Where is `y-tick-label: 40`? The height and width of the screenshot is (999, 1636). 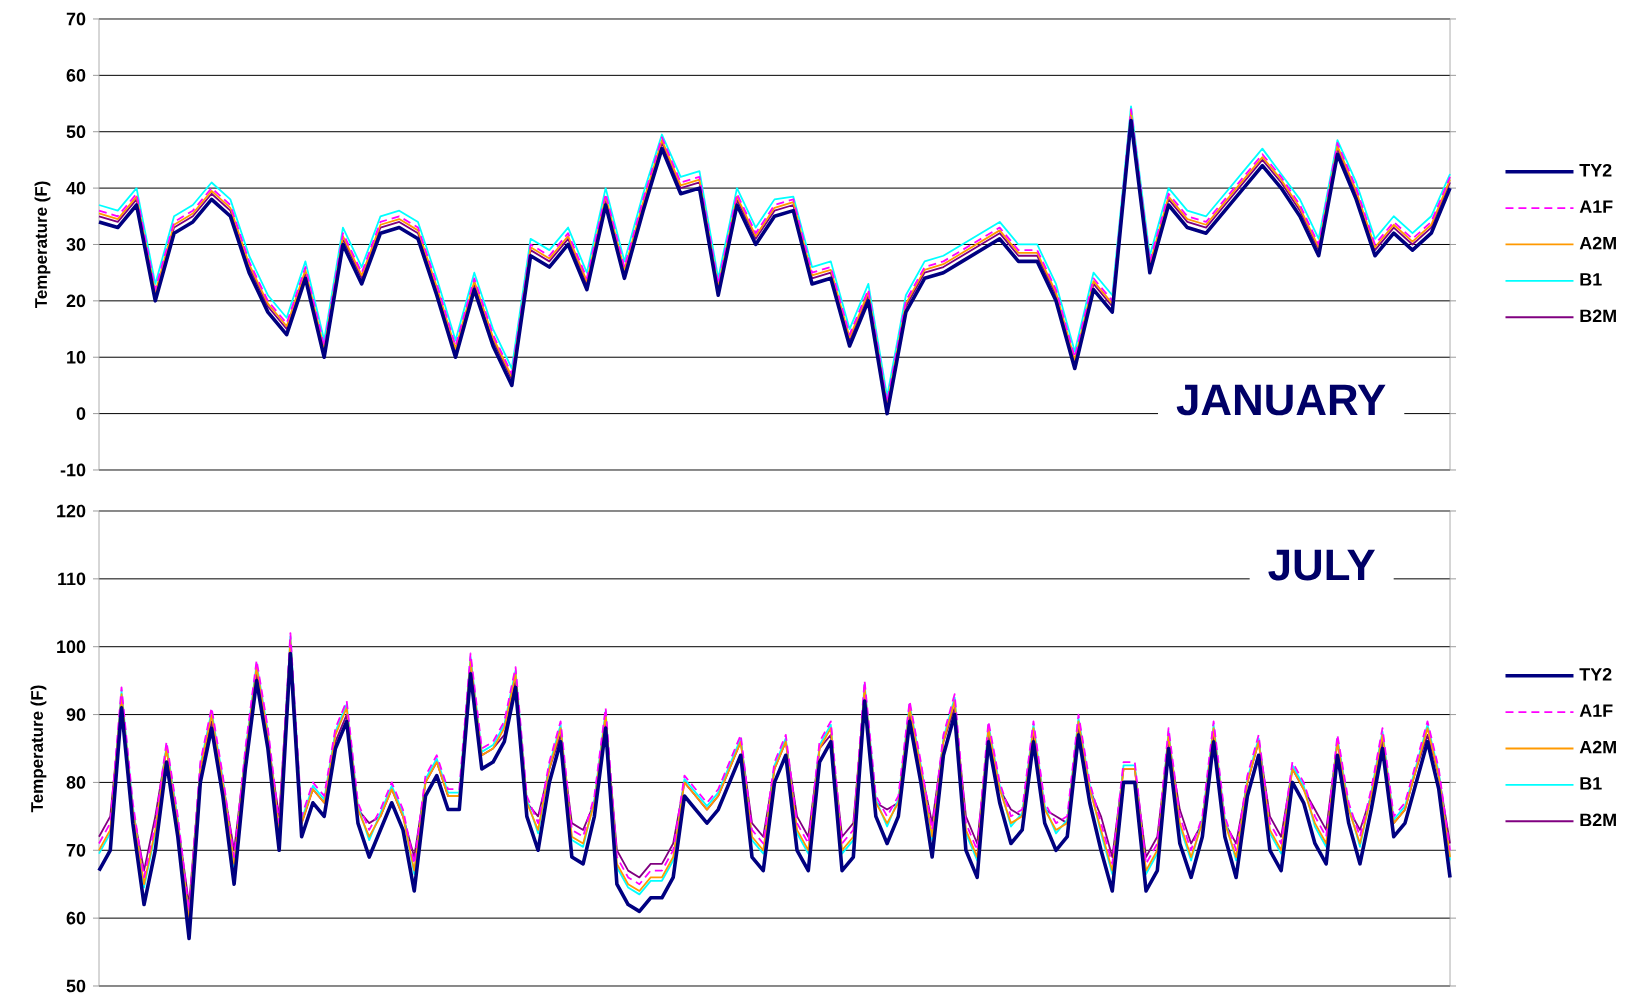 y-tick-label: 40 is located at coordinates (76, 188).